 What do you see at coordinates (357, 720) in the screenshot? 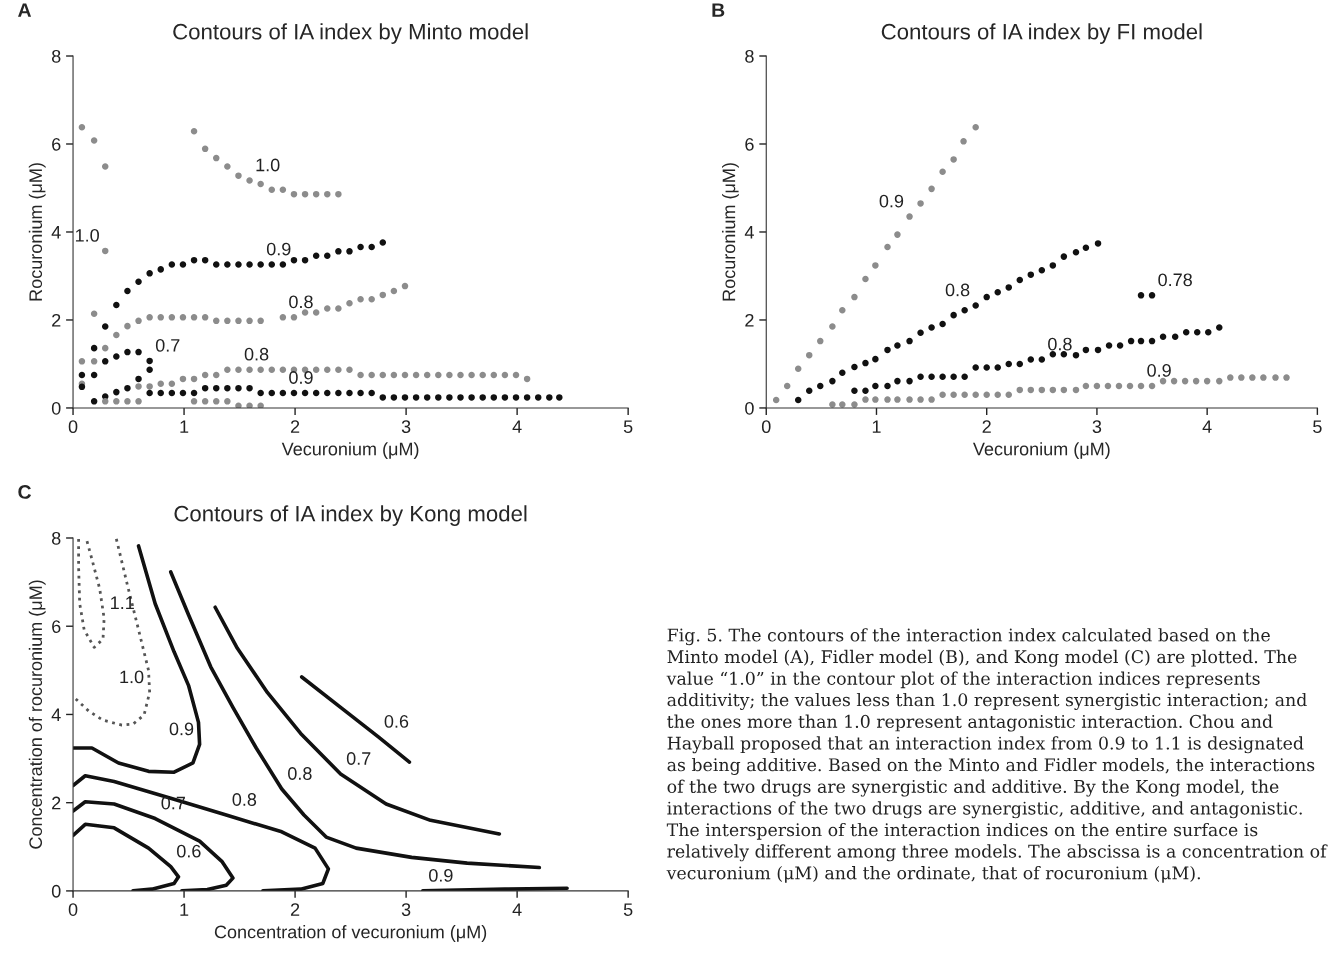
I see `line-series` at bounding box center [357, 720].